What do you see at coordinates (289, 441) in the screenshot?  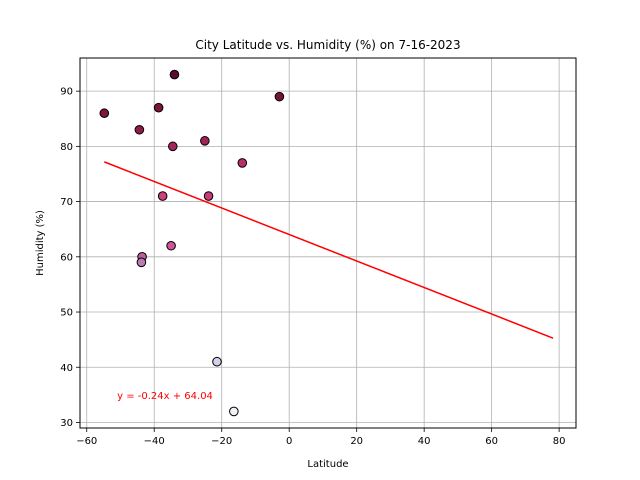 I see `x-tick-label: 0` at bounding box center [289, 441].